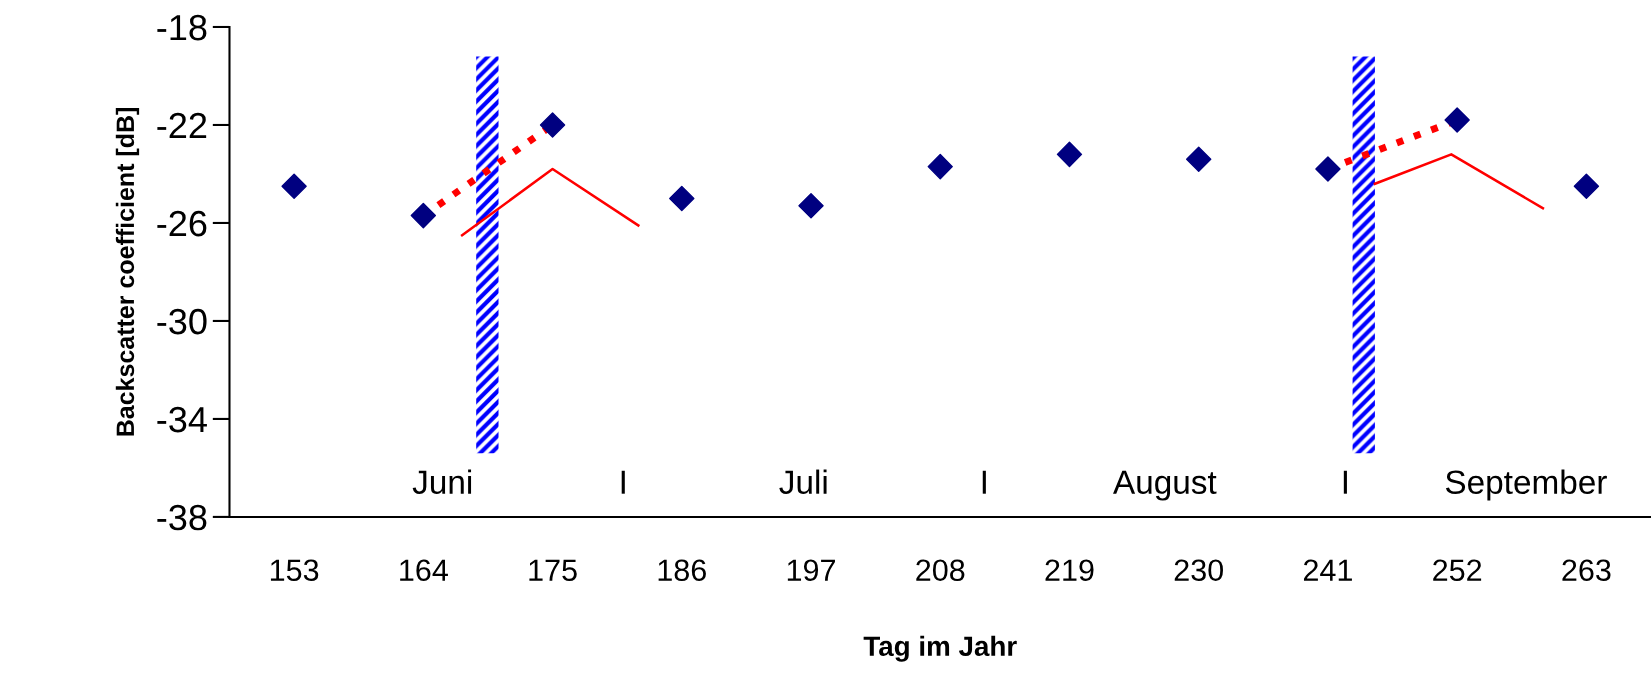 The image size is (1651, 692). What do you see at coordinates (182, 321) in the screenshot?
I see `y-tick-label: -30` at bounding box center [182, 321].